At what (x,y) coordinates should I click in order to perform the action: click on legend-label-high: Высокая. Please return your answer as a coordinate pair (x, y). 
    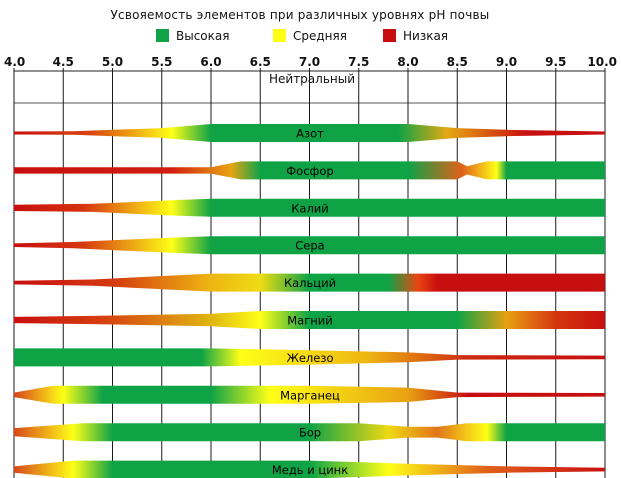
    Looking at the image, I should click on (203, 36).